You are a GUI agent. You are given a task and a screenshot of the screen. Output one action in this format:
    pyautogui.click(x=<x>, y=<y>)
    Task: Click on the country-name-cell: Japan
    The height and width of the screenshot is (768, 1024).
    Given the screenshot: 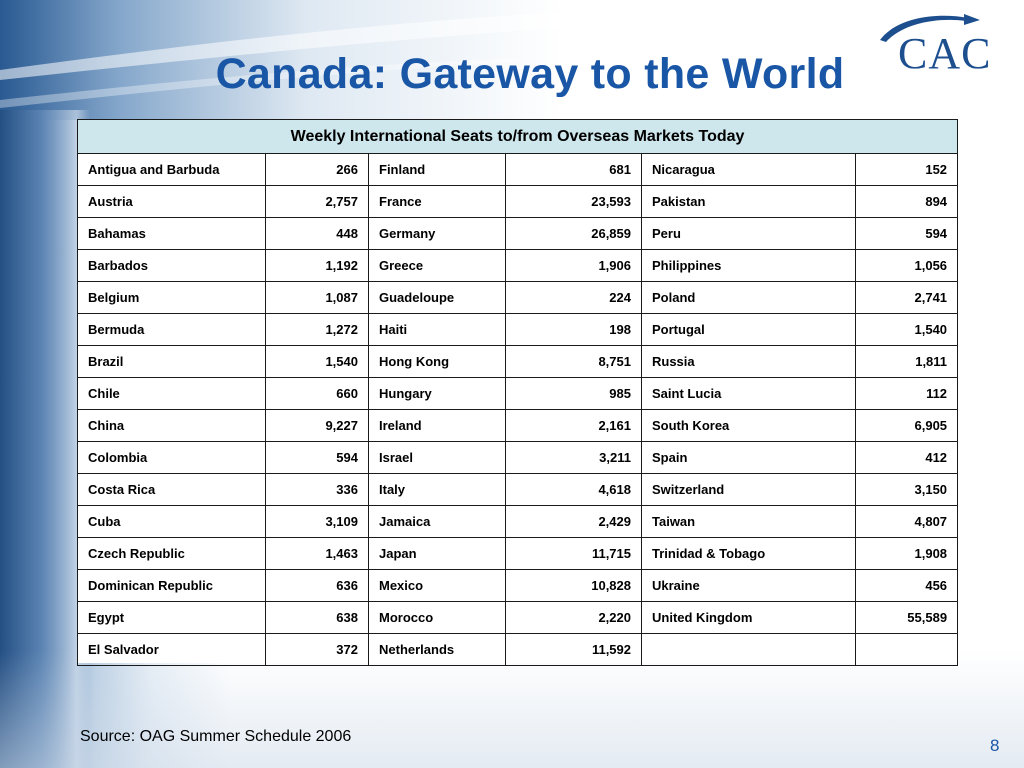 What is the action you would take?
    pyautogui.click(x=437, y=553)
    